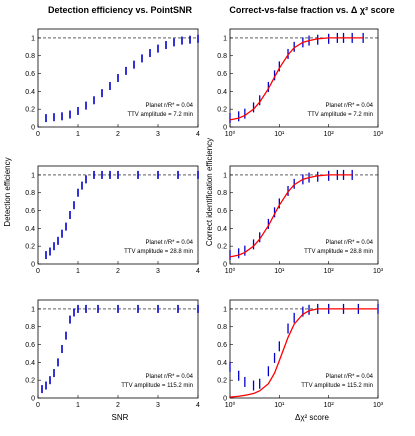  I want to click on title-left: Detection efficiency vs. PointSNR, so click(120, 10).